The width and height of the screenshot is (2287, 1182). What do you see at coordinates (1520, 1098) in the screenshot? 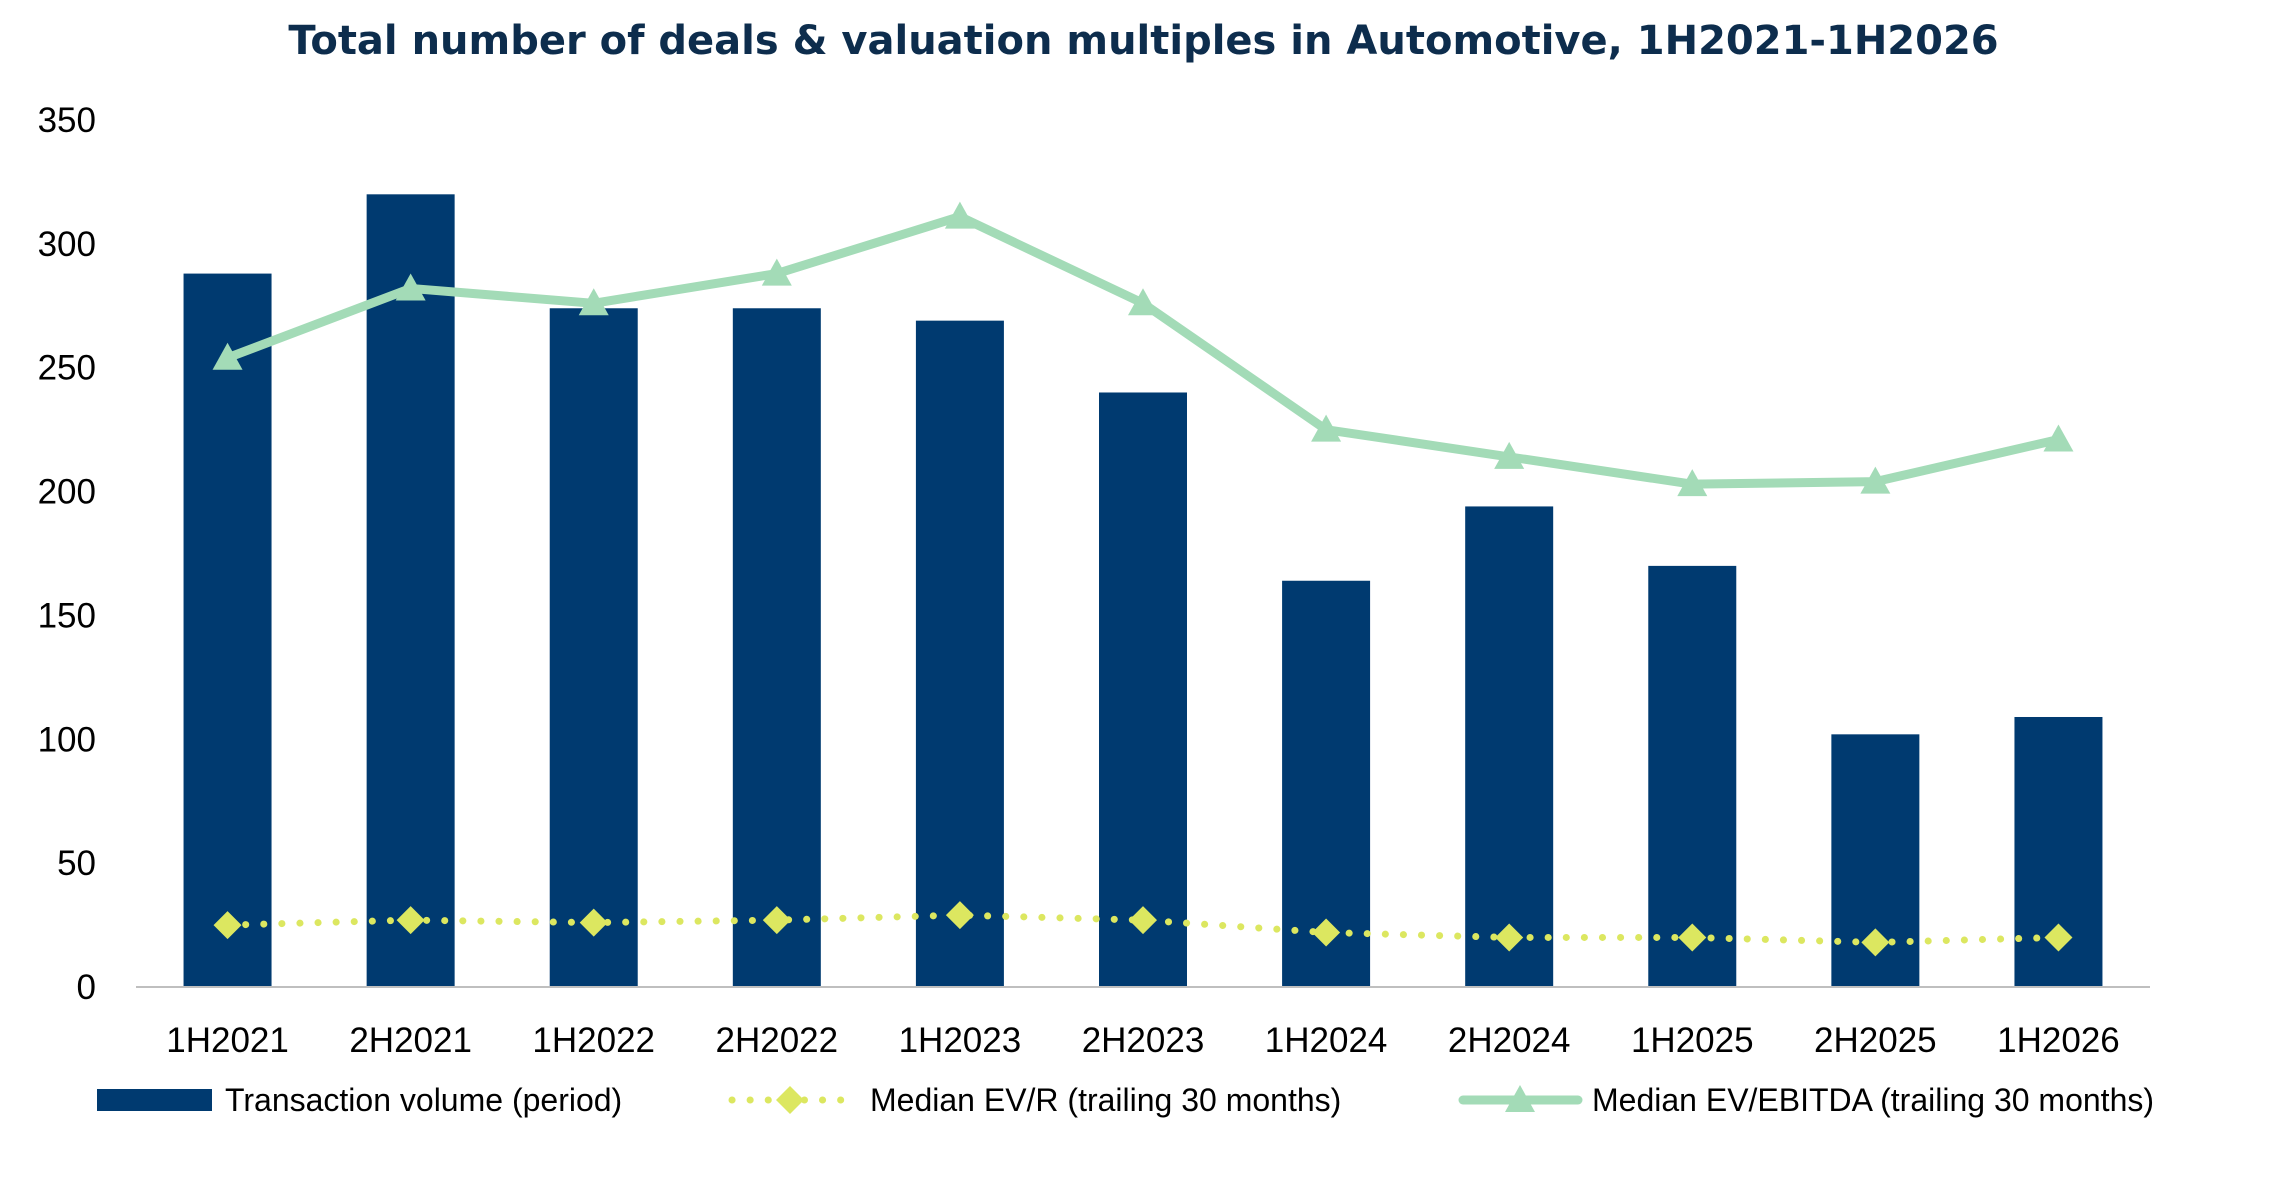
I see `legend-triangle-marker` at bounding box center [1520, 1098].